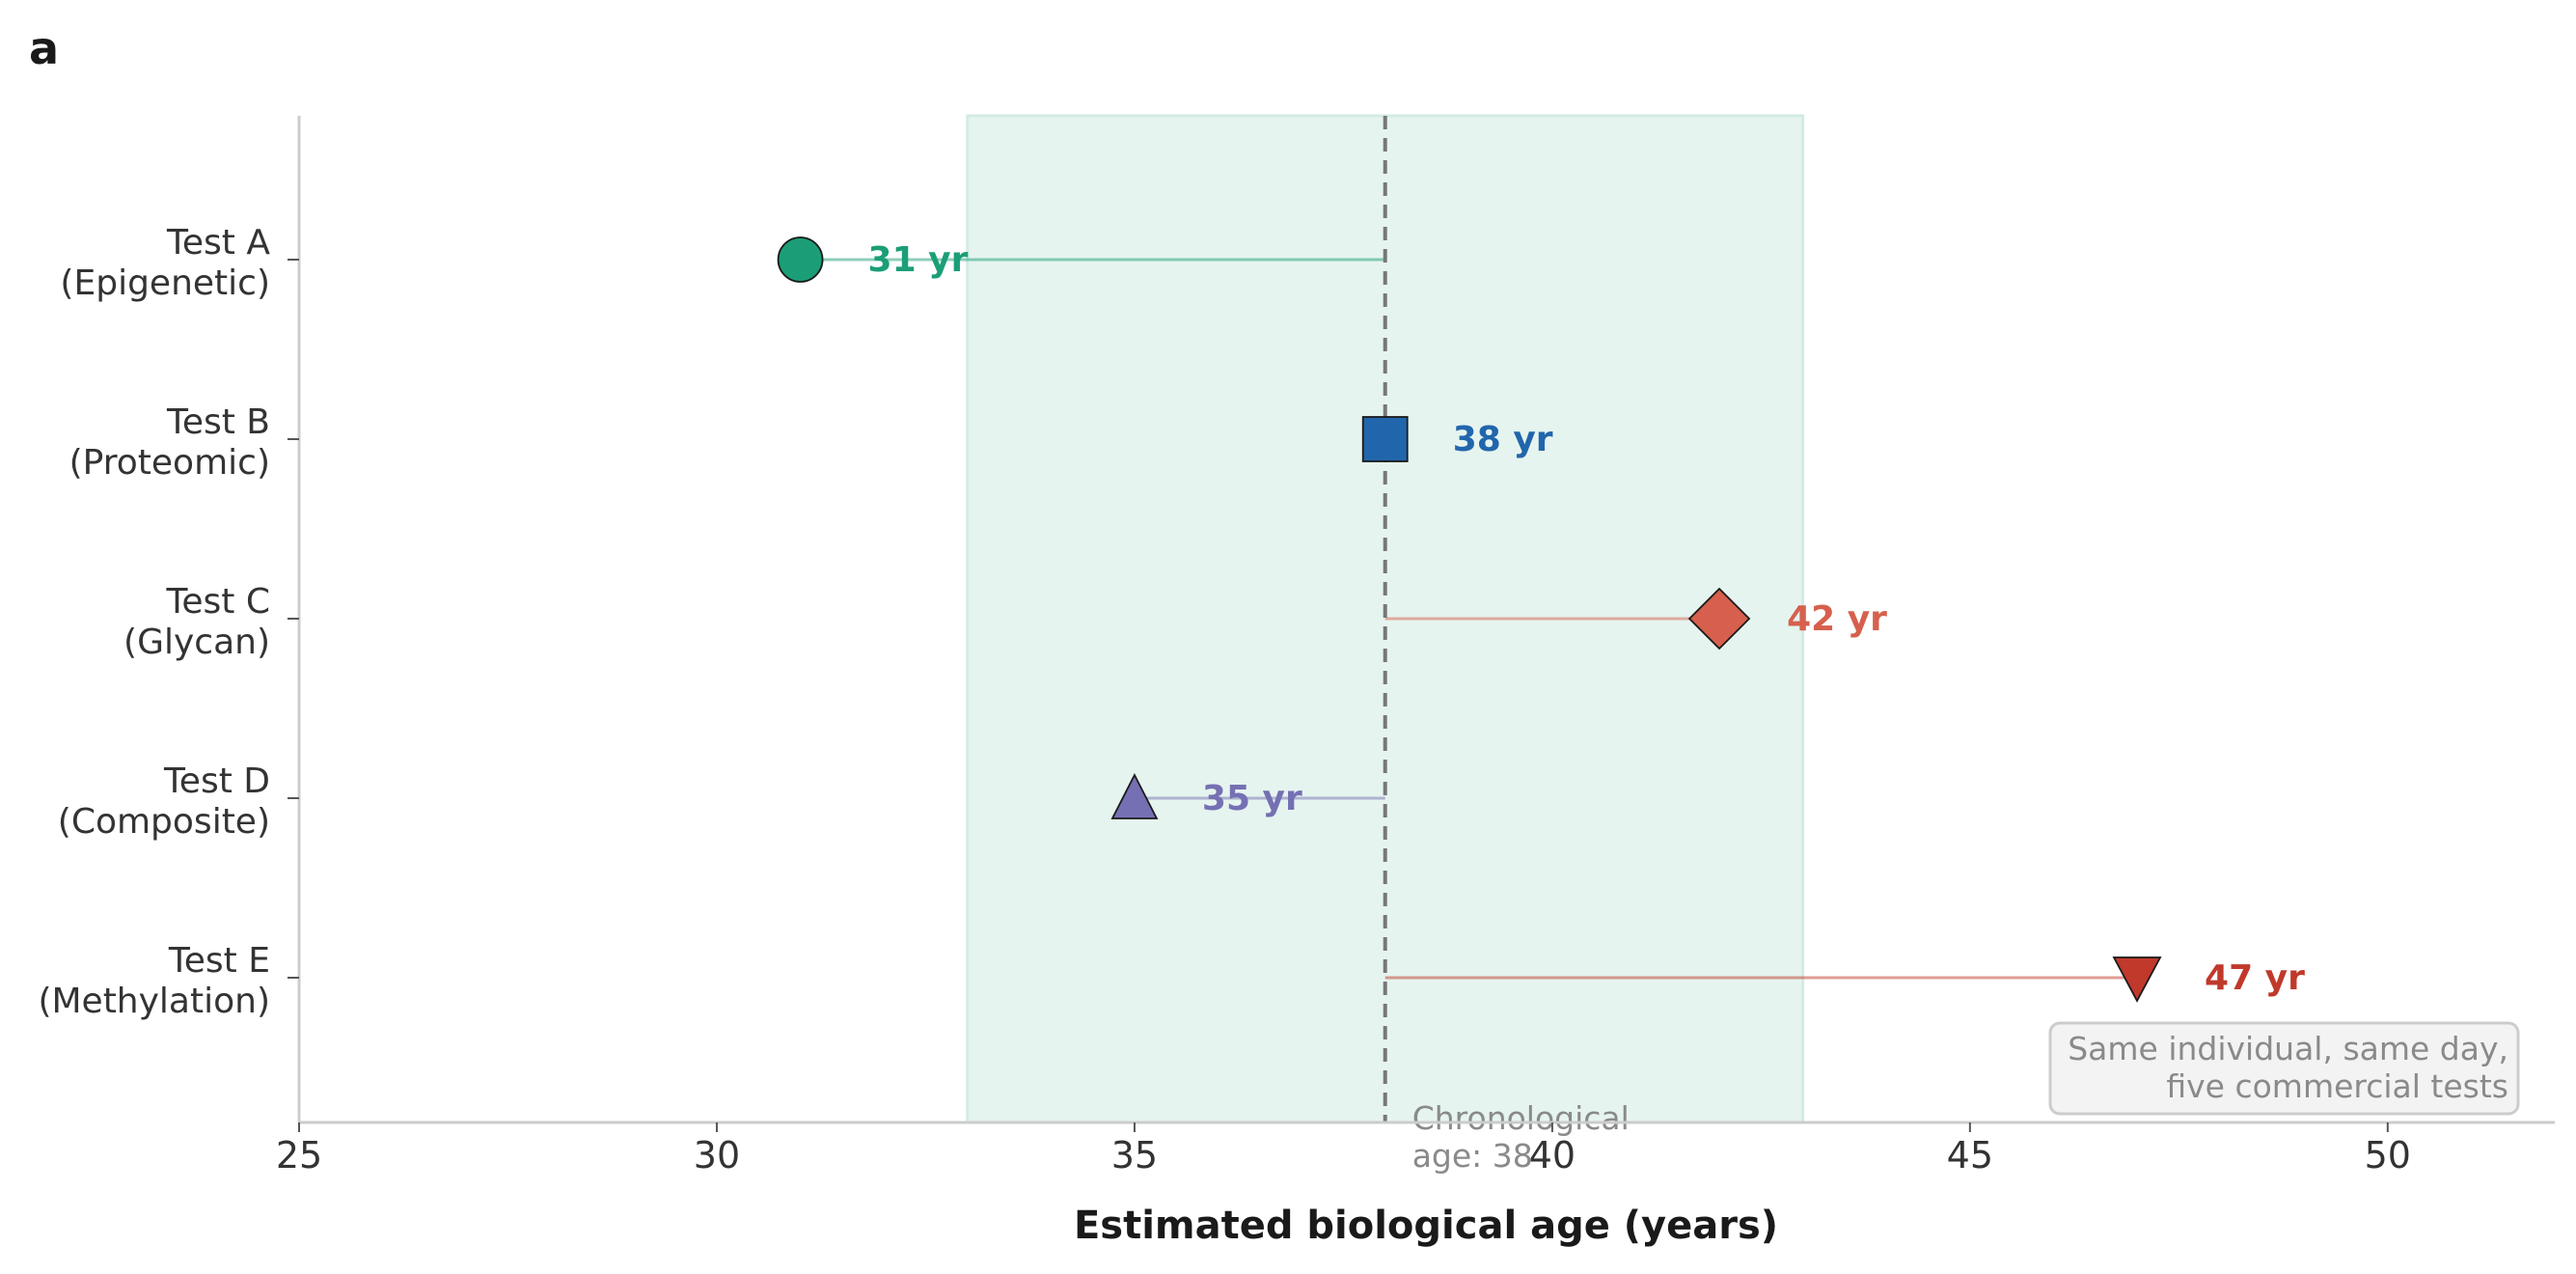  Describe the element at coordinates (2255, 978) in the screenshot. I see `value-label: 47 yr` at that location.